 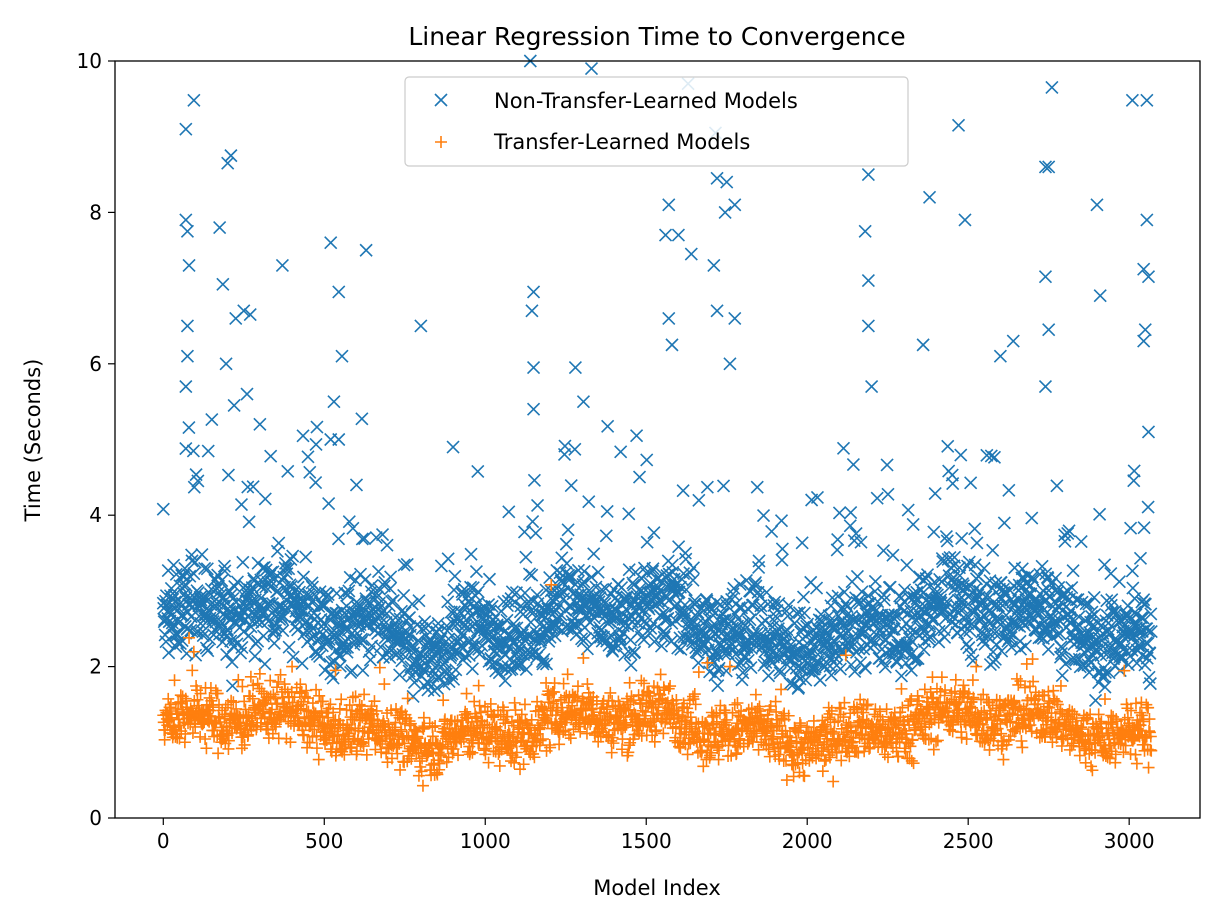 I want to click on chart-title: Linear Regression Time to Convergence, so click(x=656, y=36).